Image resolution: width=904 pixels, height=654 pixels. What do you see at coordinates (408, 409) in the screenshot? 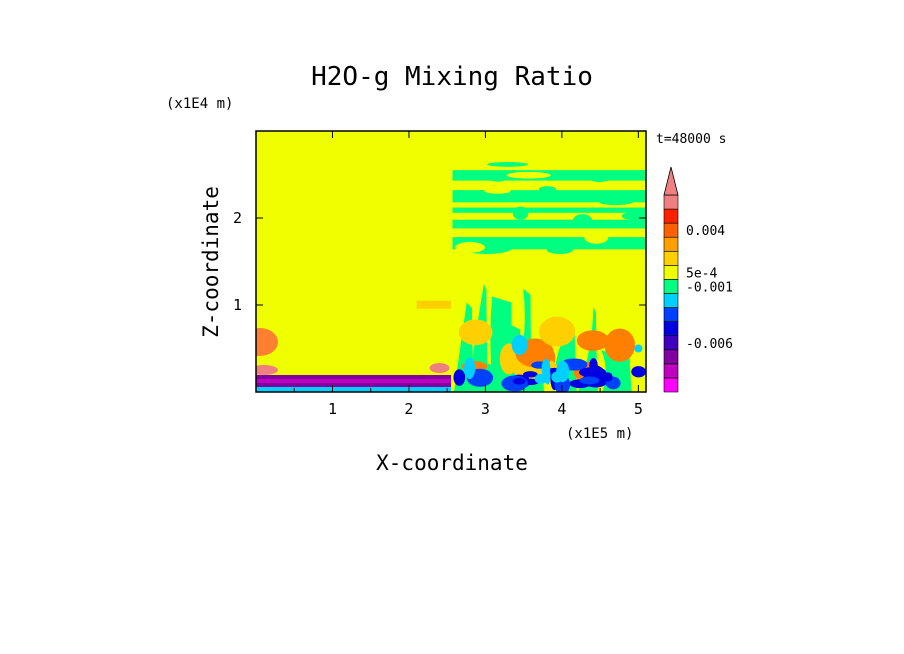
I see `x-tick-label: 2` at bounding box center [408, 409].